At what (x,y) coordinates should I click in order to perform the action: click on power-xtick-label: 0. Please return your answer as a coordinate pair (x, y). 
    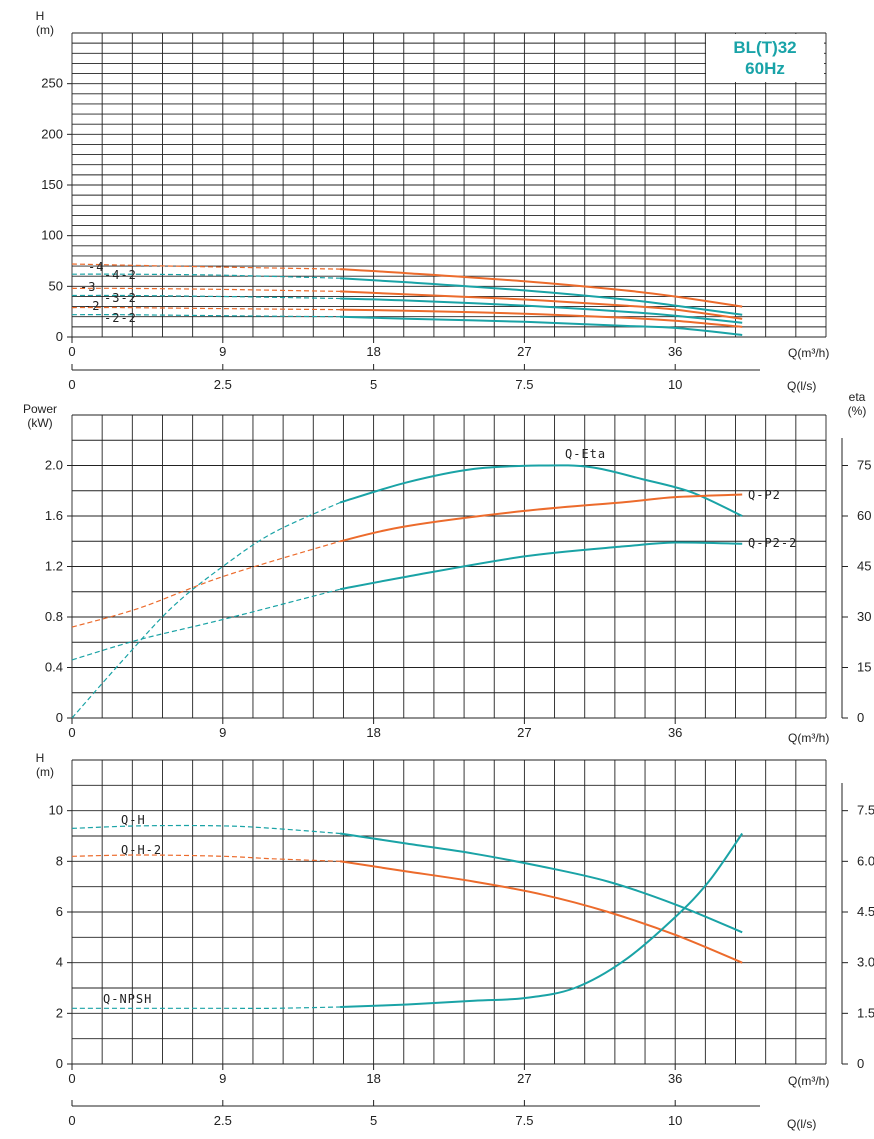
    Looking at the image, I should click on (71, 732).